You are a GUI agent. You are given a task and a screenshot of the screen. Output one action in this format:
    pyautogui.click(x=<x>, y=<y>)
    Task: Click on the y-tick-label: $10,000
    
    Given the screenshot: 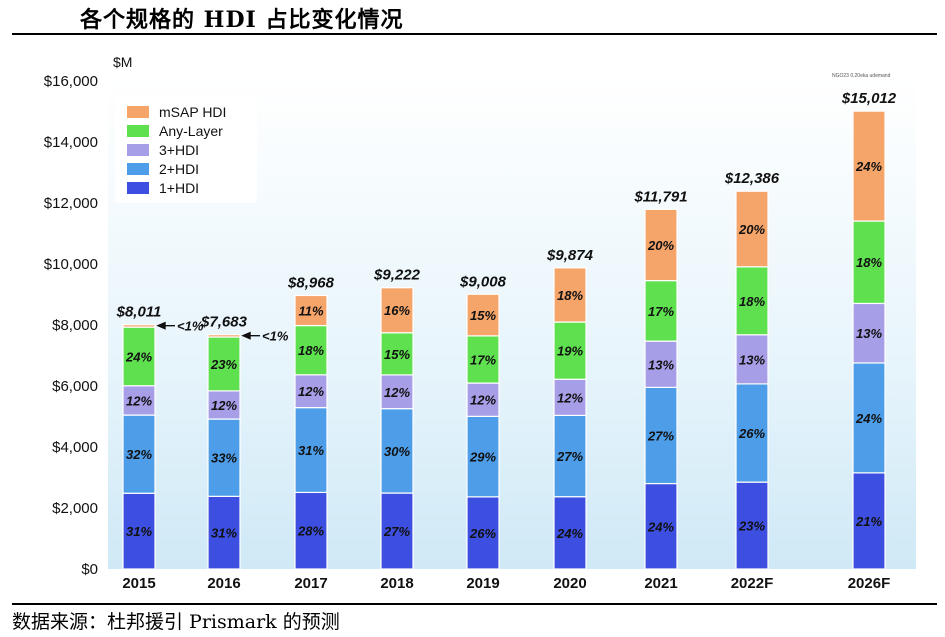 What is the action you would take?
    pyautogui.click(x=71, y=264)
    